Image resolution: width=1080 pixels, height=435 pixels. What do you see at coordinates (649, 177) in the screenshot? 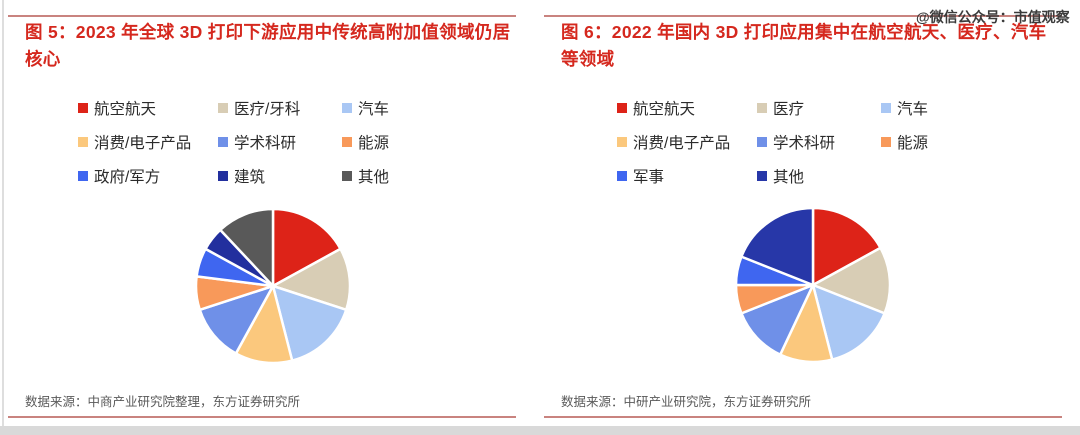
I see `legend-label: 军事` at bounding box center [649, 177].